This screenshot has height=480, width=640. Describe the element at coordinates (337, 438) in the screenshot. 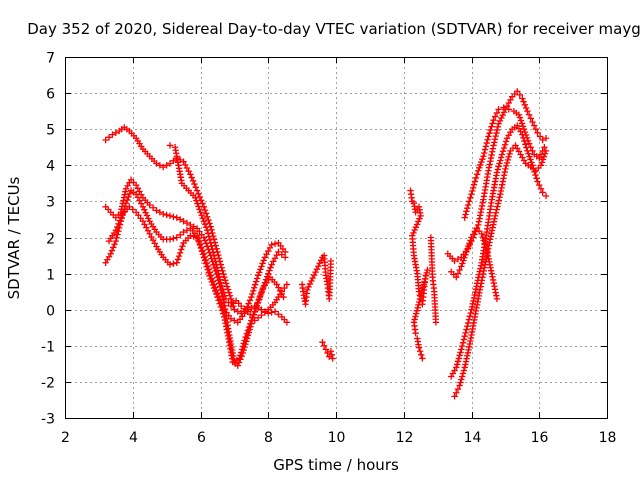

I see `x-tick-label: 10` at that location.